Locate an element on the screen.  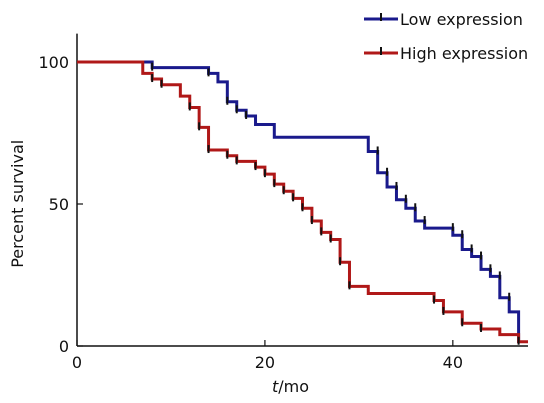
x-axis-title-italic: t is located at coordinates (275, 386).